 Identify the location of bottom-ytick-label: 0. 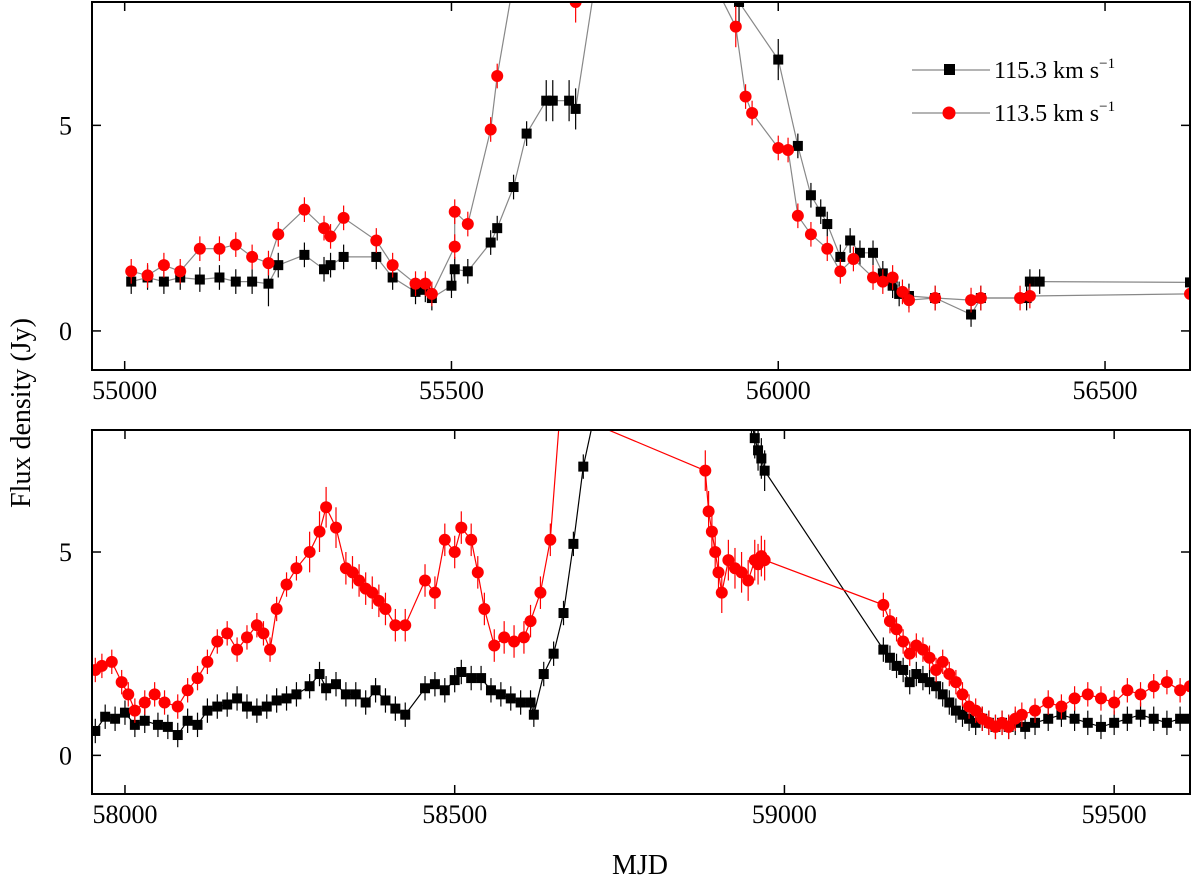
(65, 755).